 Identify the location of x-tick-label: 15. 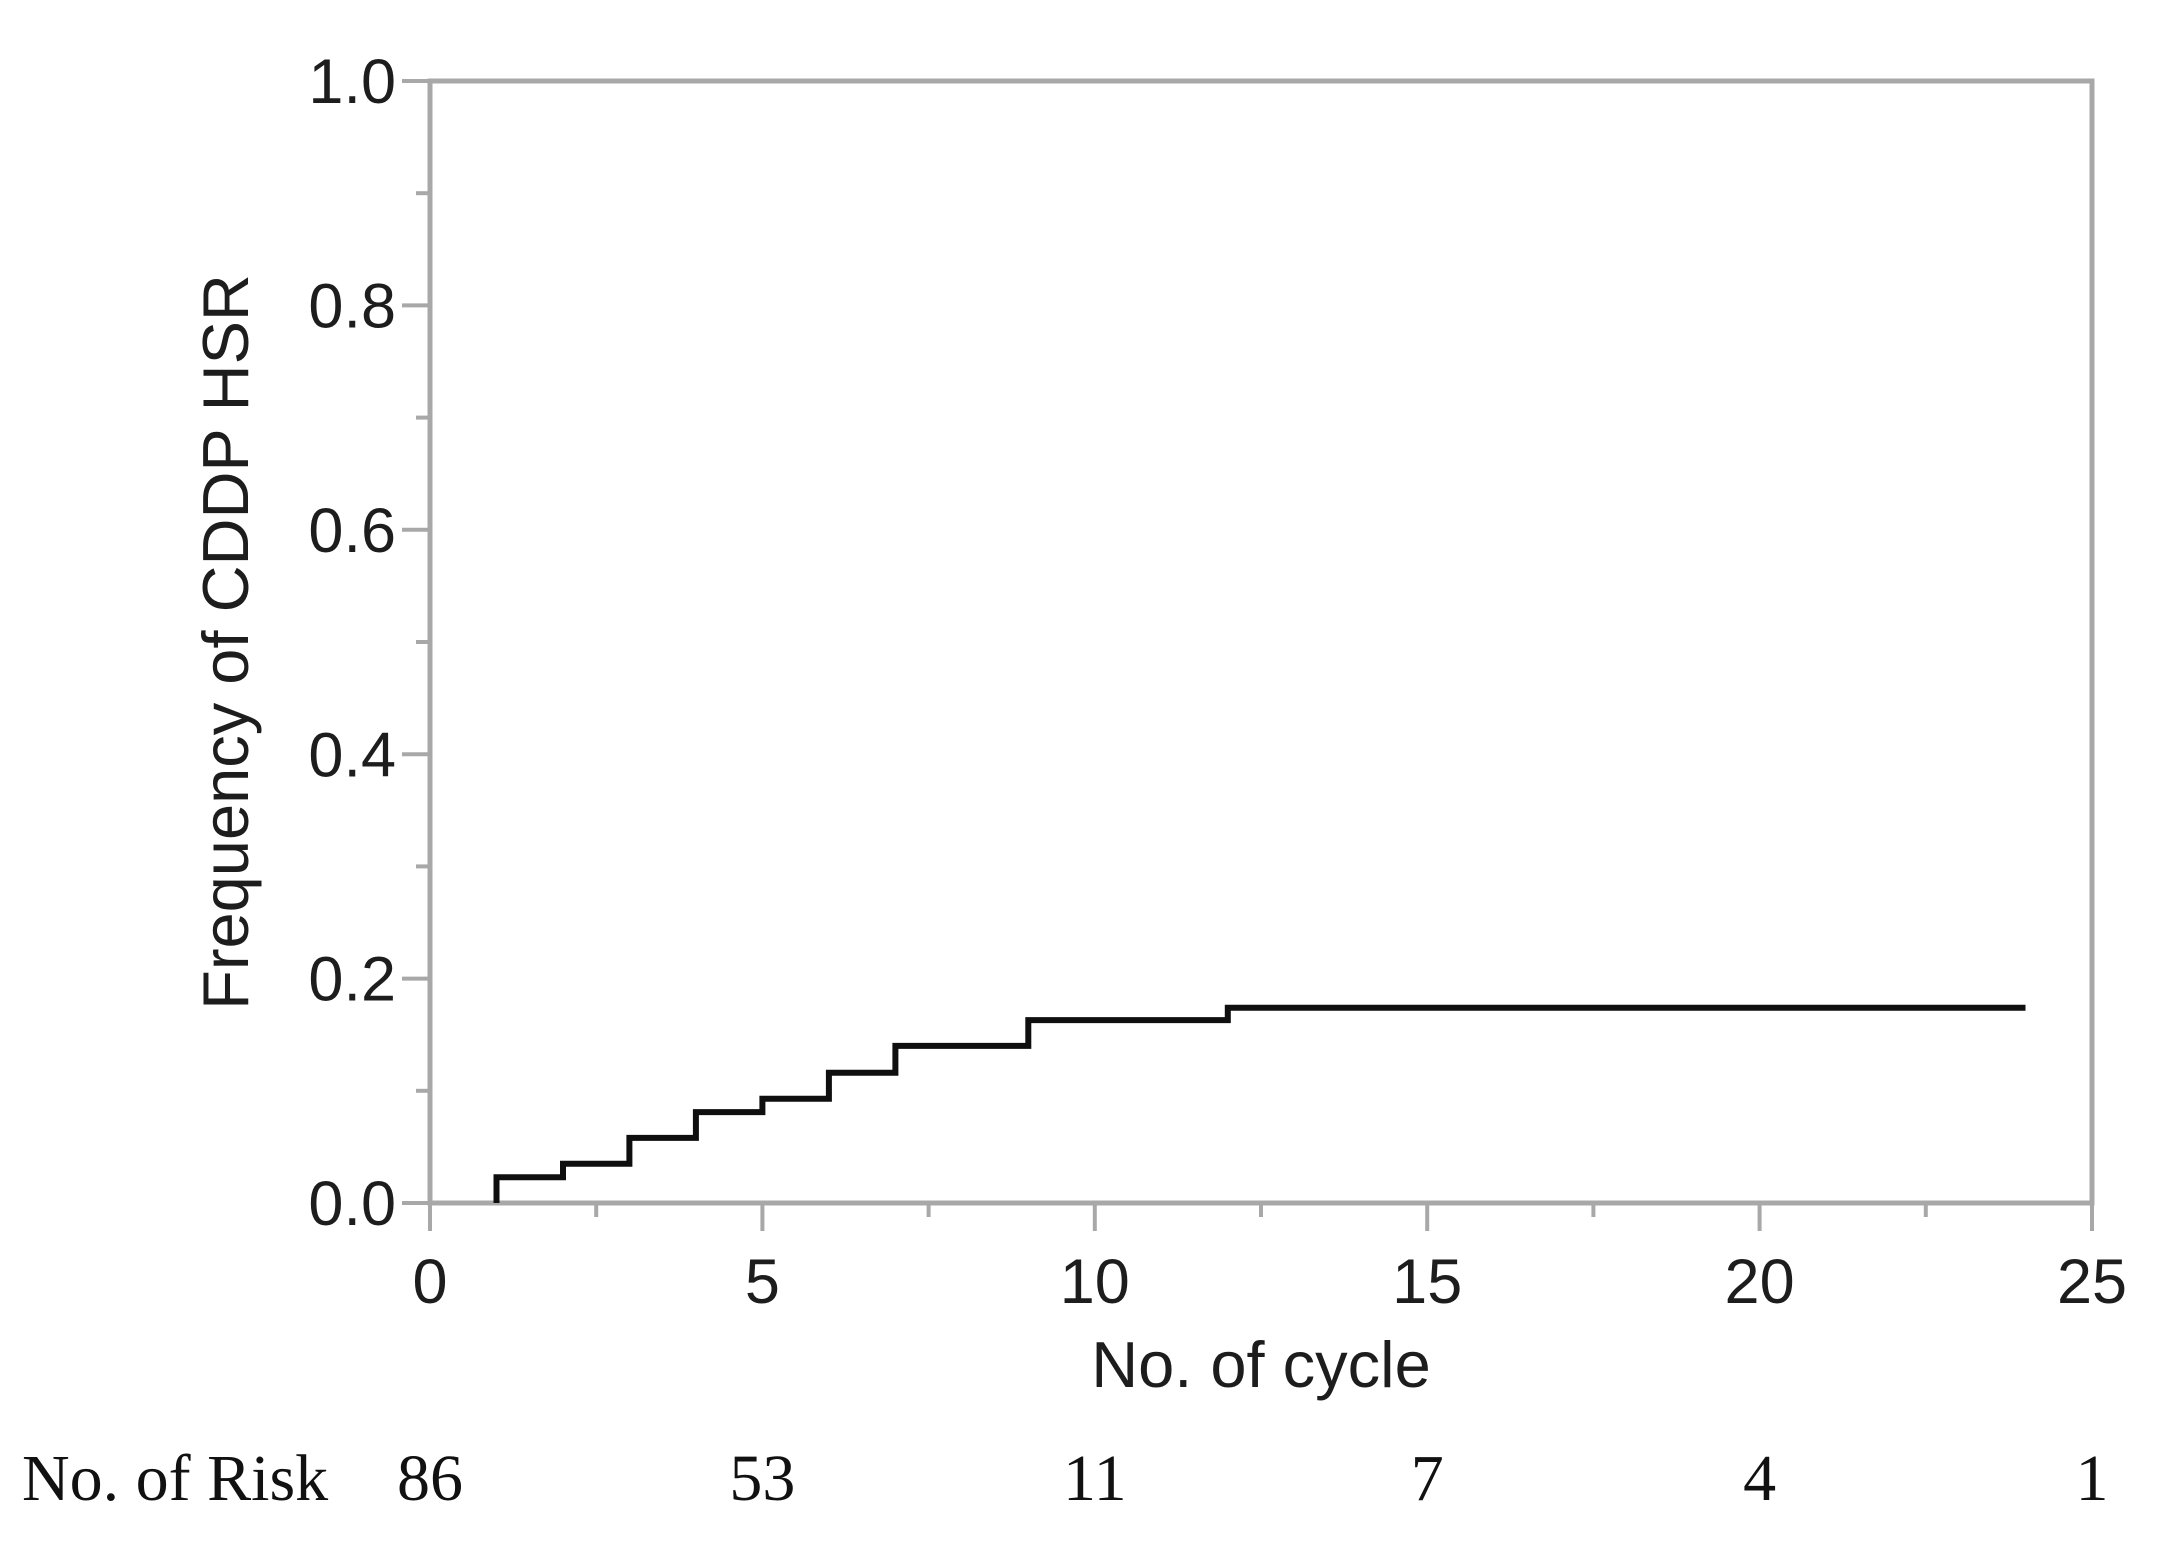
(1427, 1282).